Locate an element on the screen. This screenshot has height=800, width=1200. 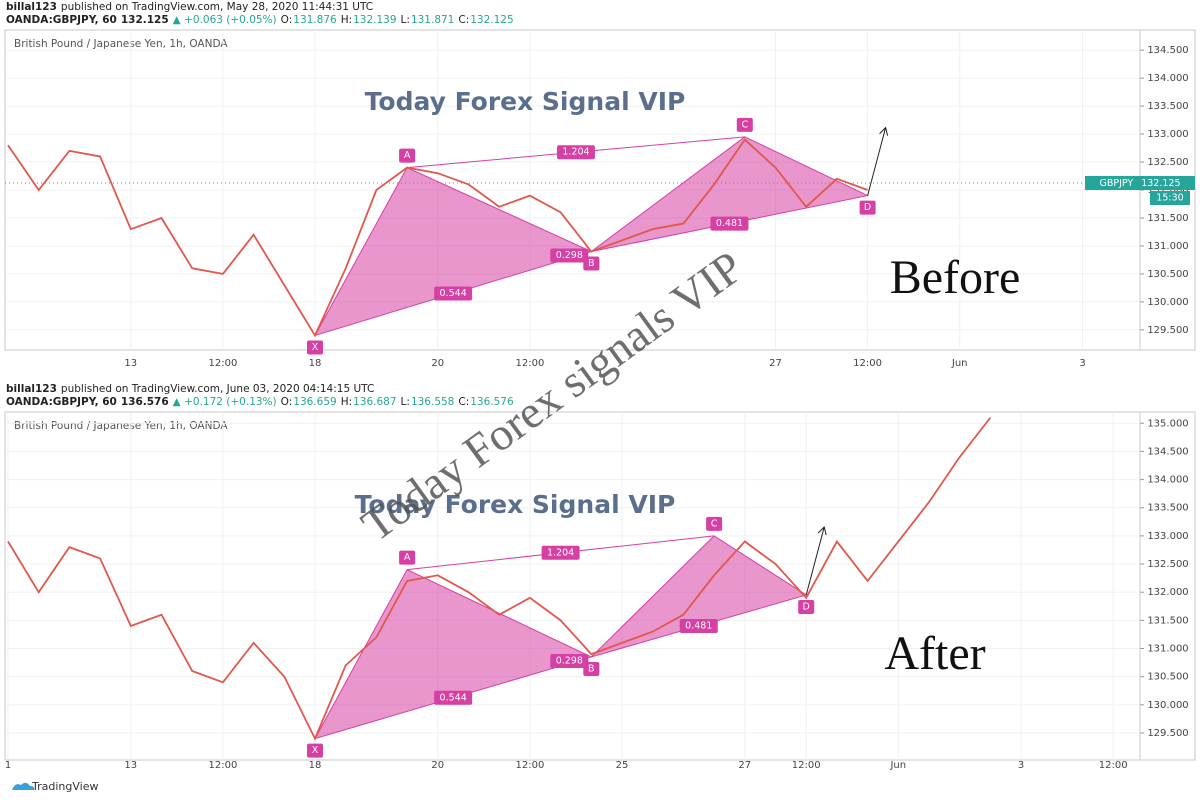
quote-item: 136.576 is located at coordinates (145, 402).